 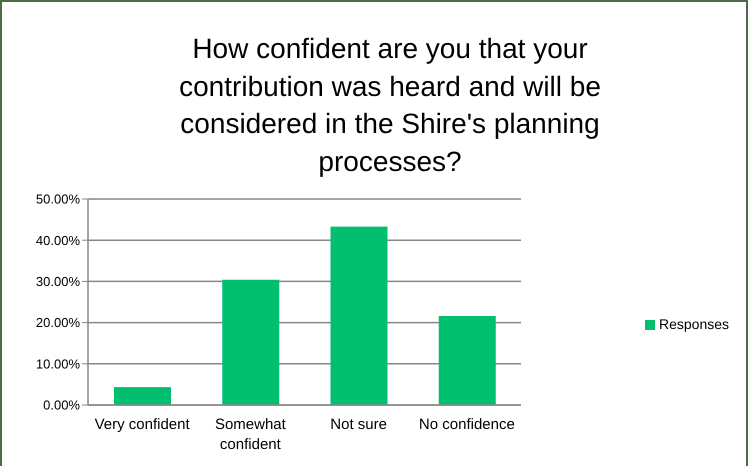 What do you see at coordinates (58, 282) in the screenshot?
I see `y-tick-label: 30.00%` at bounding box center [58, 282].